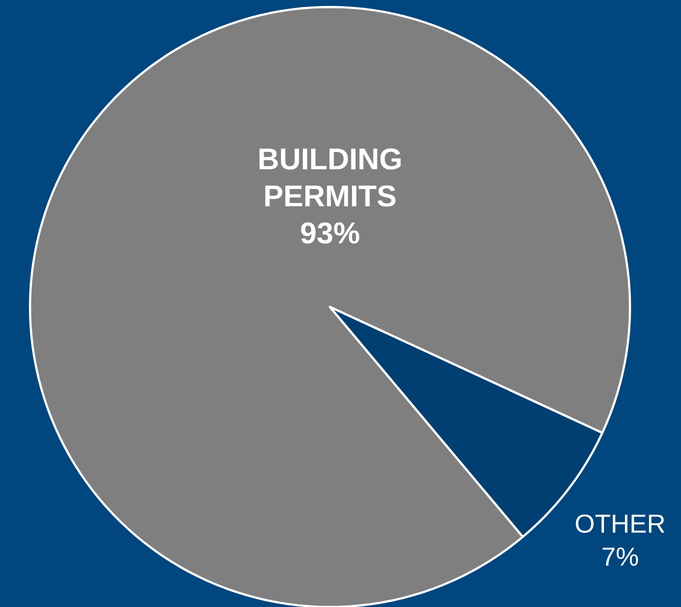 Image resolution: width=681 pixels, height=607 pixels. What do you see at coordinates (330, 233) in the screenshot?
I see `data-label: 93%` at bounding box center [330, 233].